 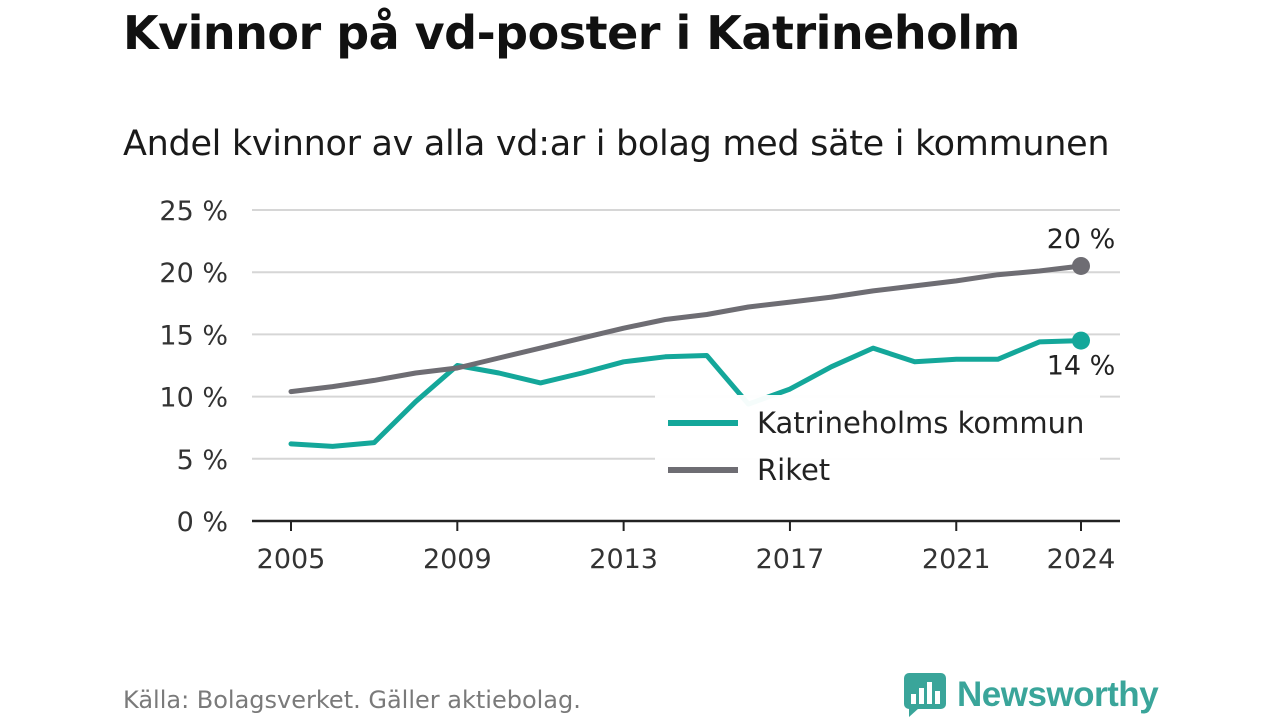 I want to click on chart-bubble-icon, so click(x=925, y=695).